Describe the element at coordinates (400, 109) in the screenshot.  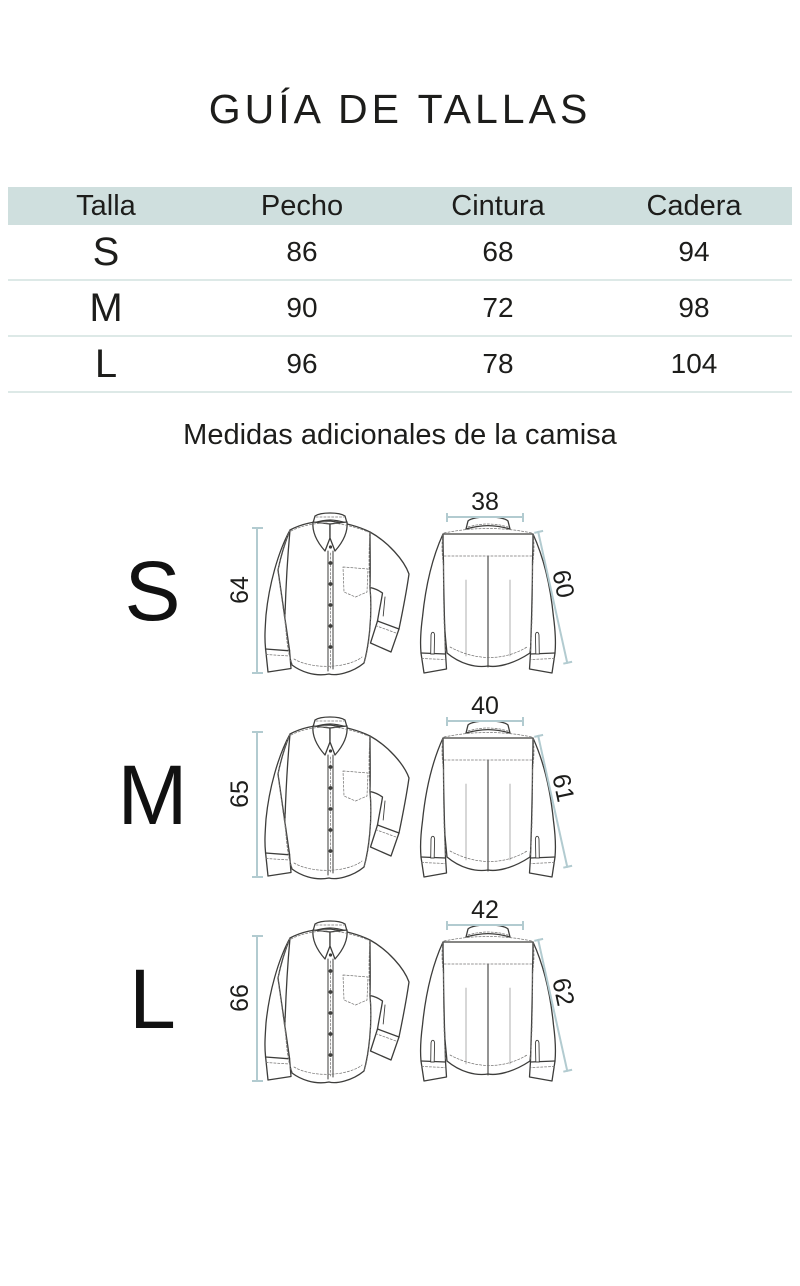
I see `page-title: GUÍA DE TALLAS` at that location.